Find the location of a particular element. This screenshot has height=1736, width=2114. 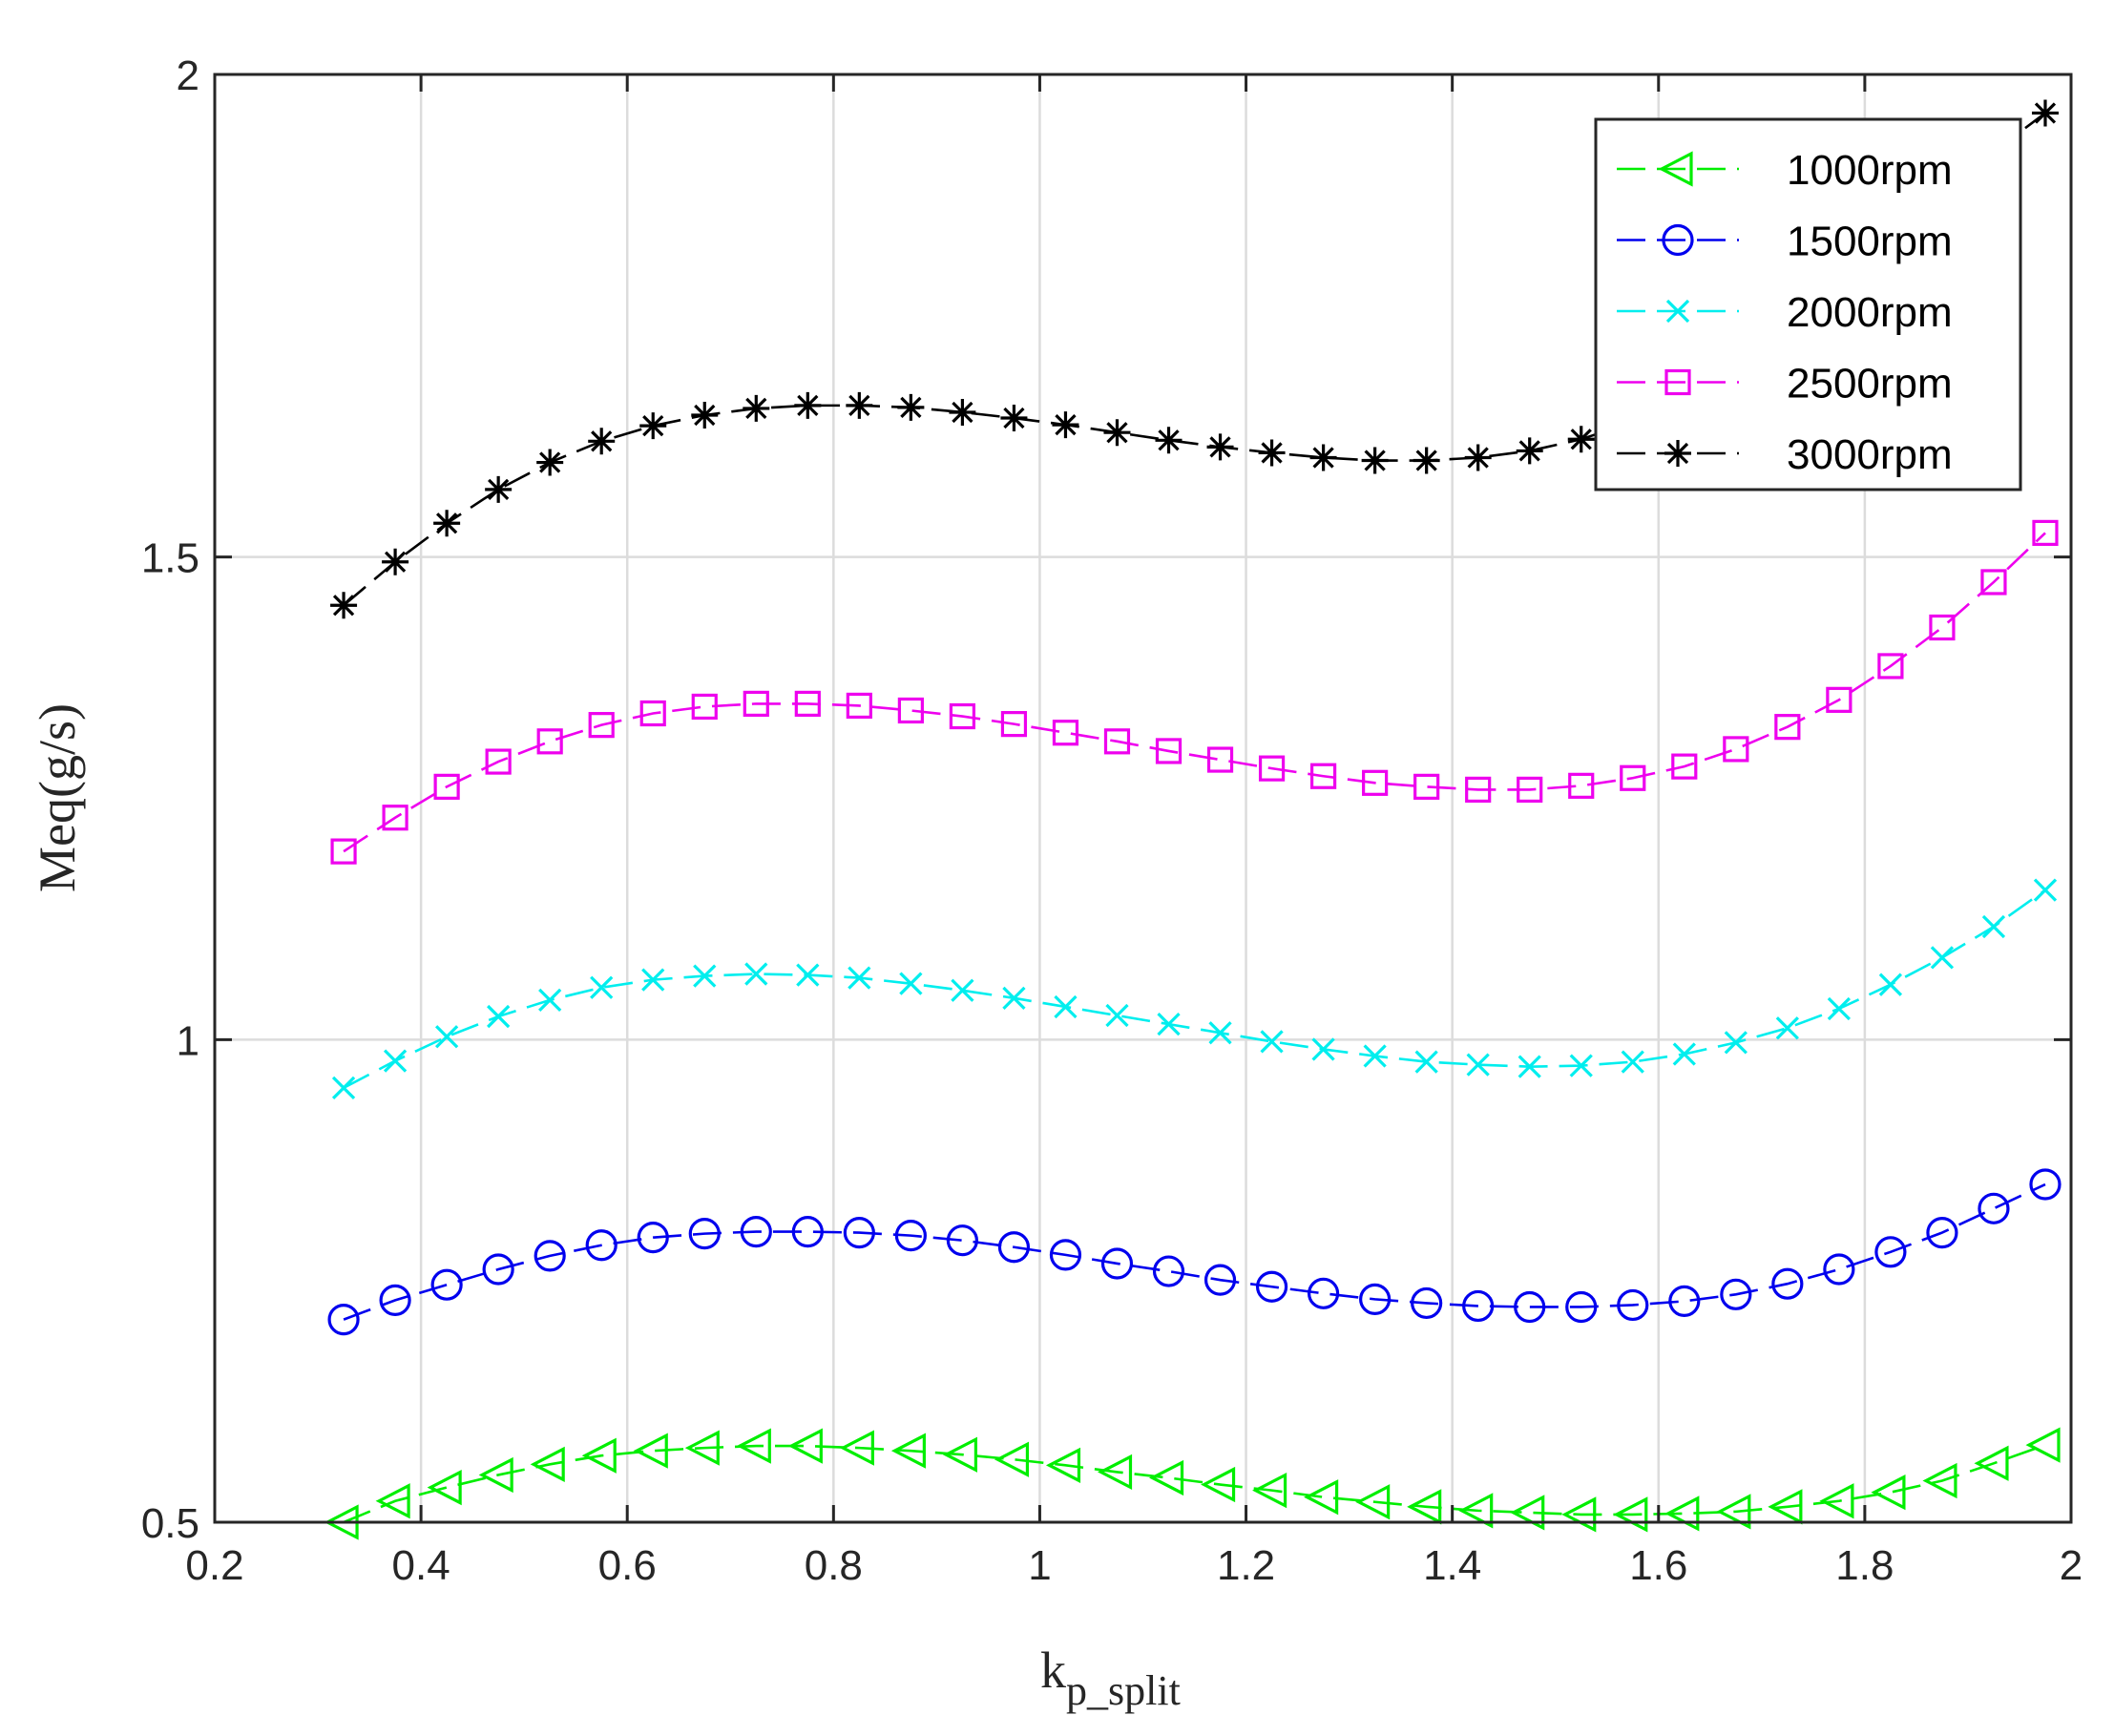

y-tick-label: 0.5 is located at coordinates (170, 1523).